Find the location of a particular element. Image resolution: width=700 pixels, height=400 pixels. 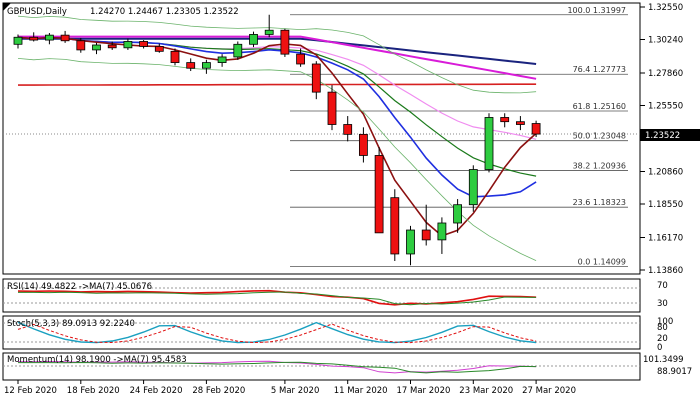

date-tick-label: 18 Feb 2020 is located at coordinates (93, 391).